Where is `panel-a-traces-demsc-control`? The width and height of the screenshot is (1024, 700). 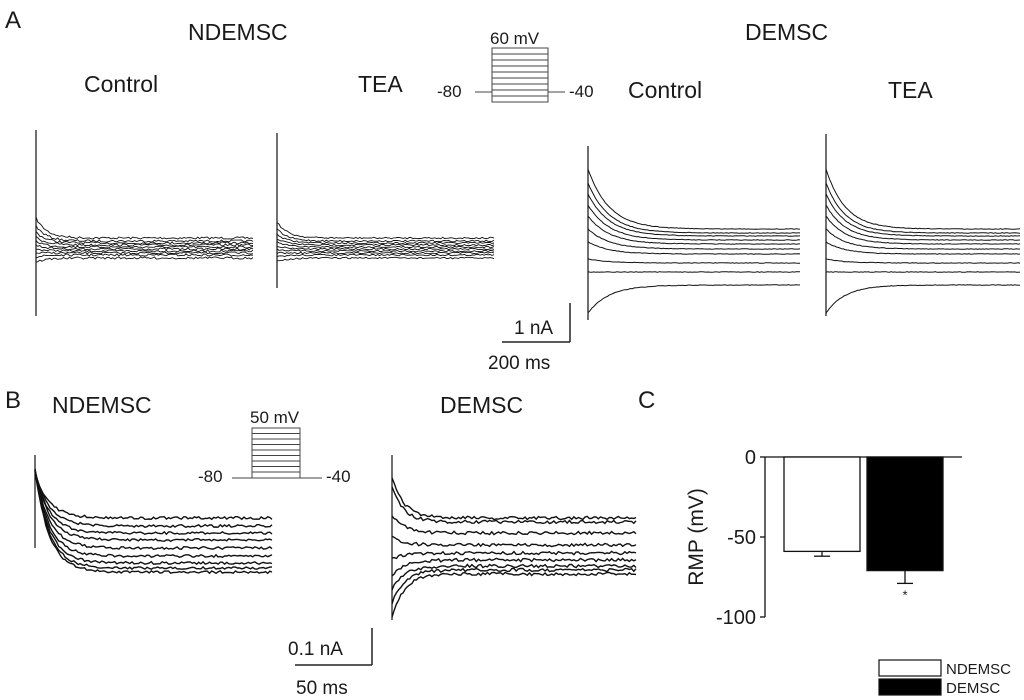
panel-a-traces-demsc-control is located at coordinates (694, 233).